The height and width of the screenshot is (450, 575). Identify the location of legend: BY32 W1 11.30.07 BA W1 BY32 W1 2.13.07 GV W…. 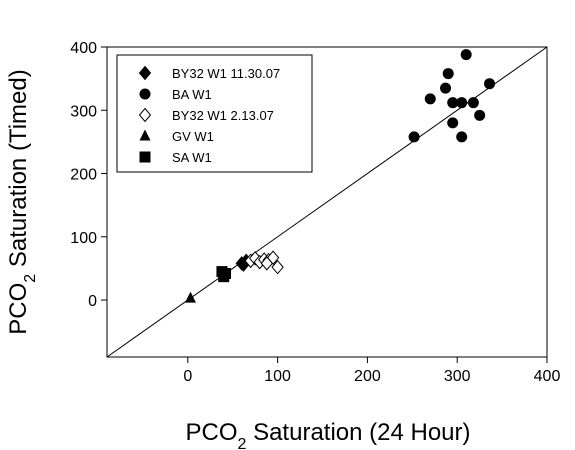
(214, 113).